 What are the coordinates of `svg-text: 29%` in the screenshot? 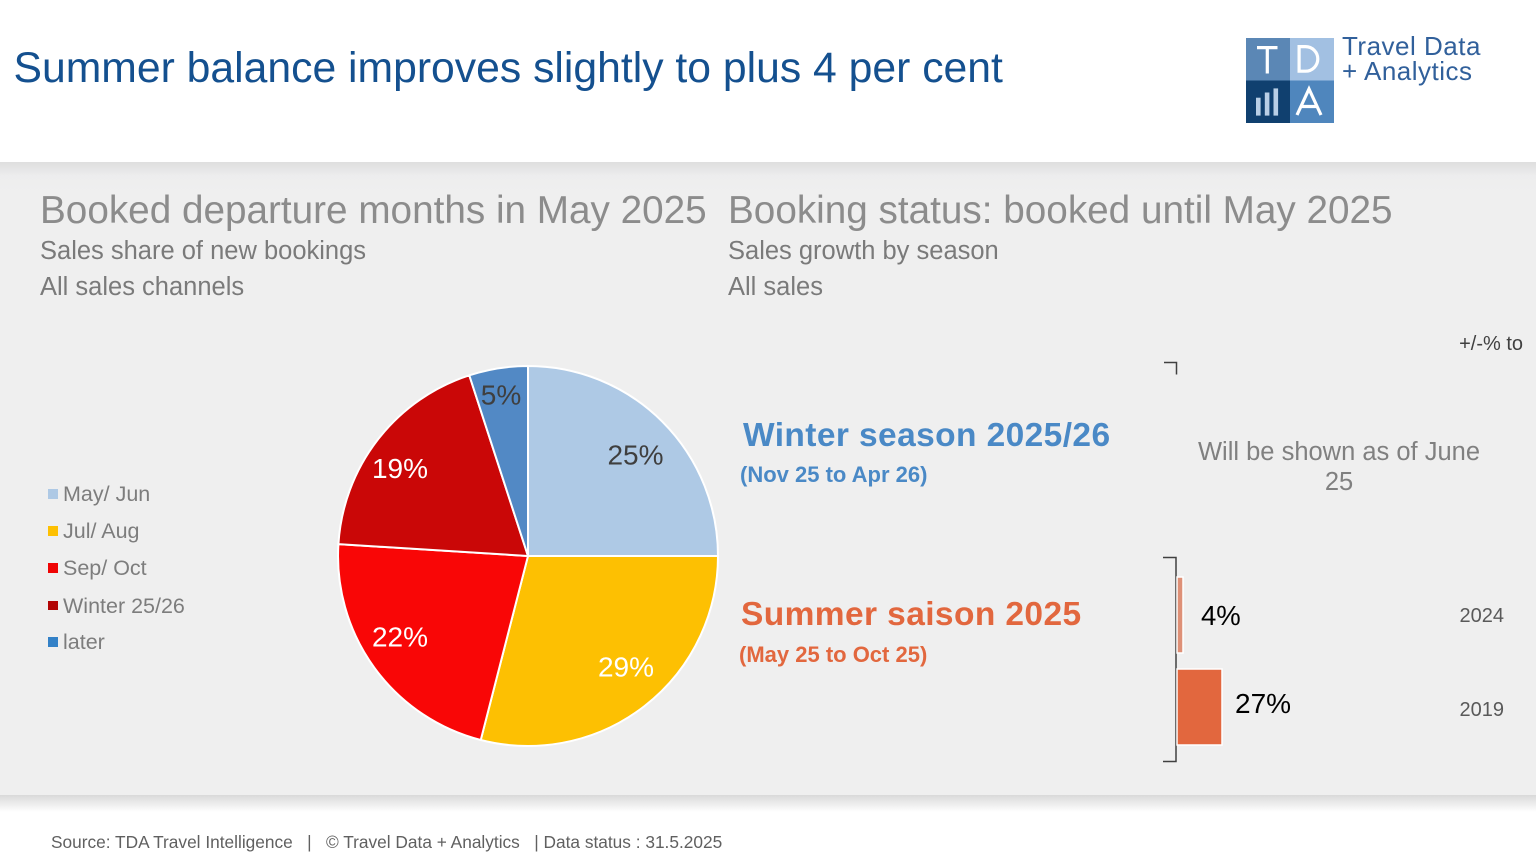 It's located at (626, 667).